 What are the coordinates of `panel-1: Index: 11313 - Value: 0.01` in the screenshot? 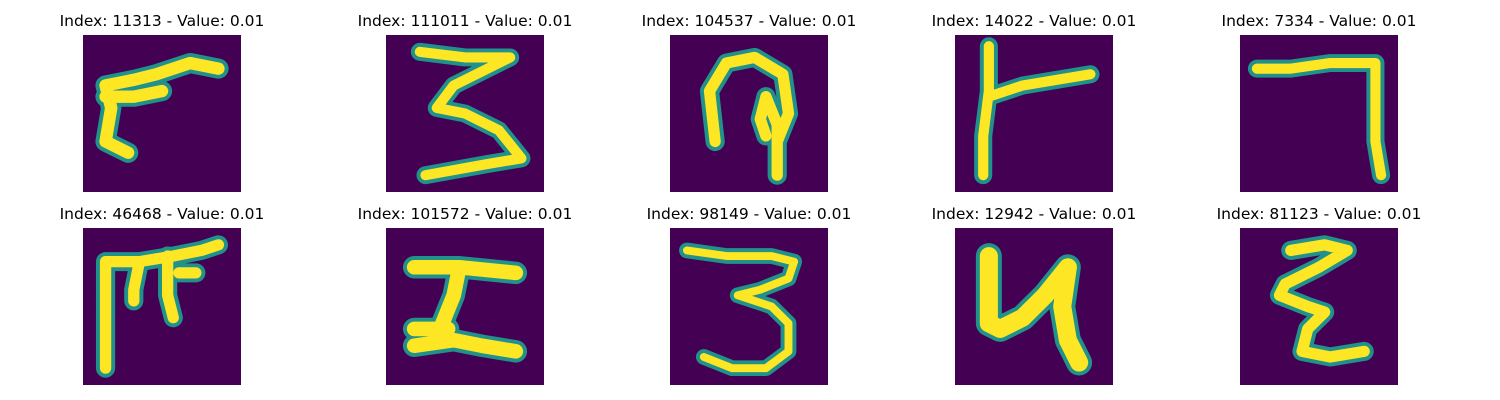 It's located at (162, 96).